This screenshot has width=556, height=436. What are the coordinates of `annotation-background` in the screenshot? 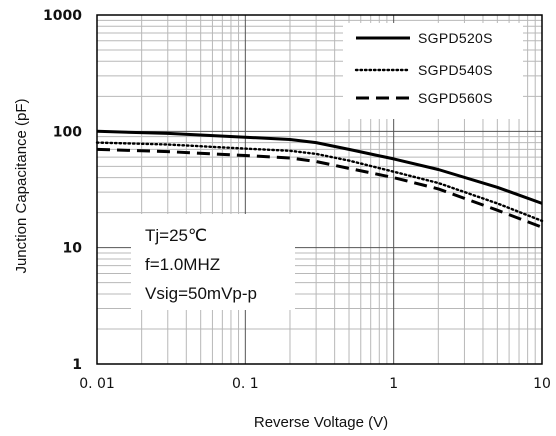 It's located at (213, 262).